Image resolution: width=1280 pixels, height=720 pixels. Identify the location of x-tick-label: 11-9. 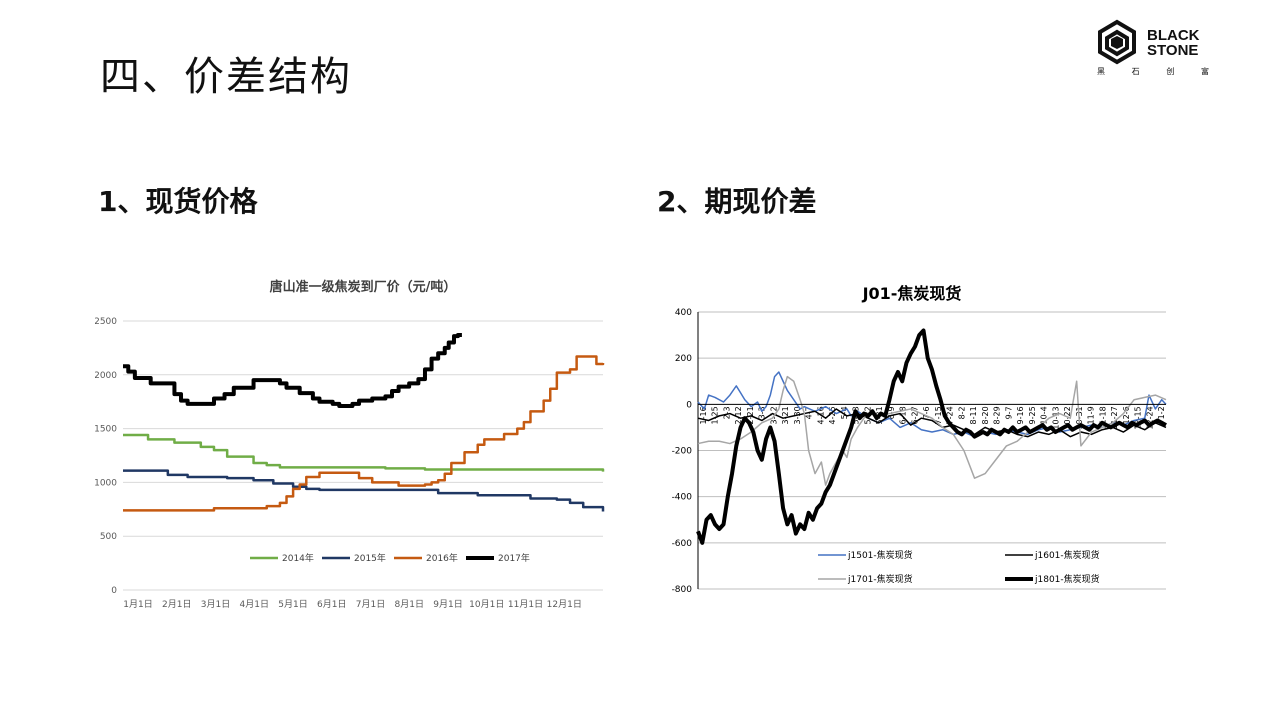
(1091, 415).